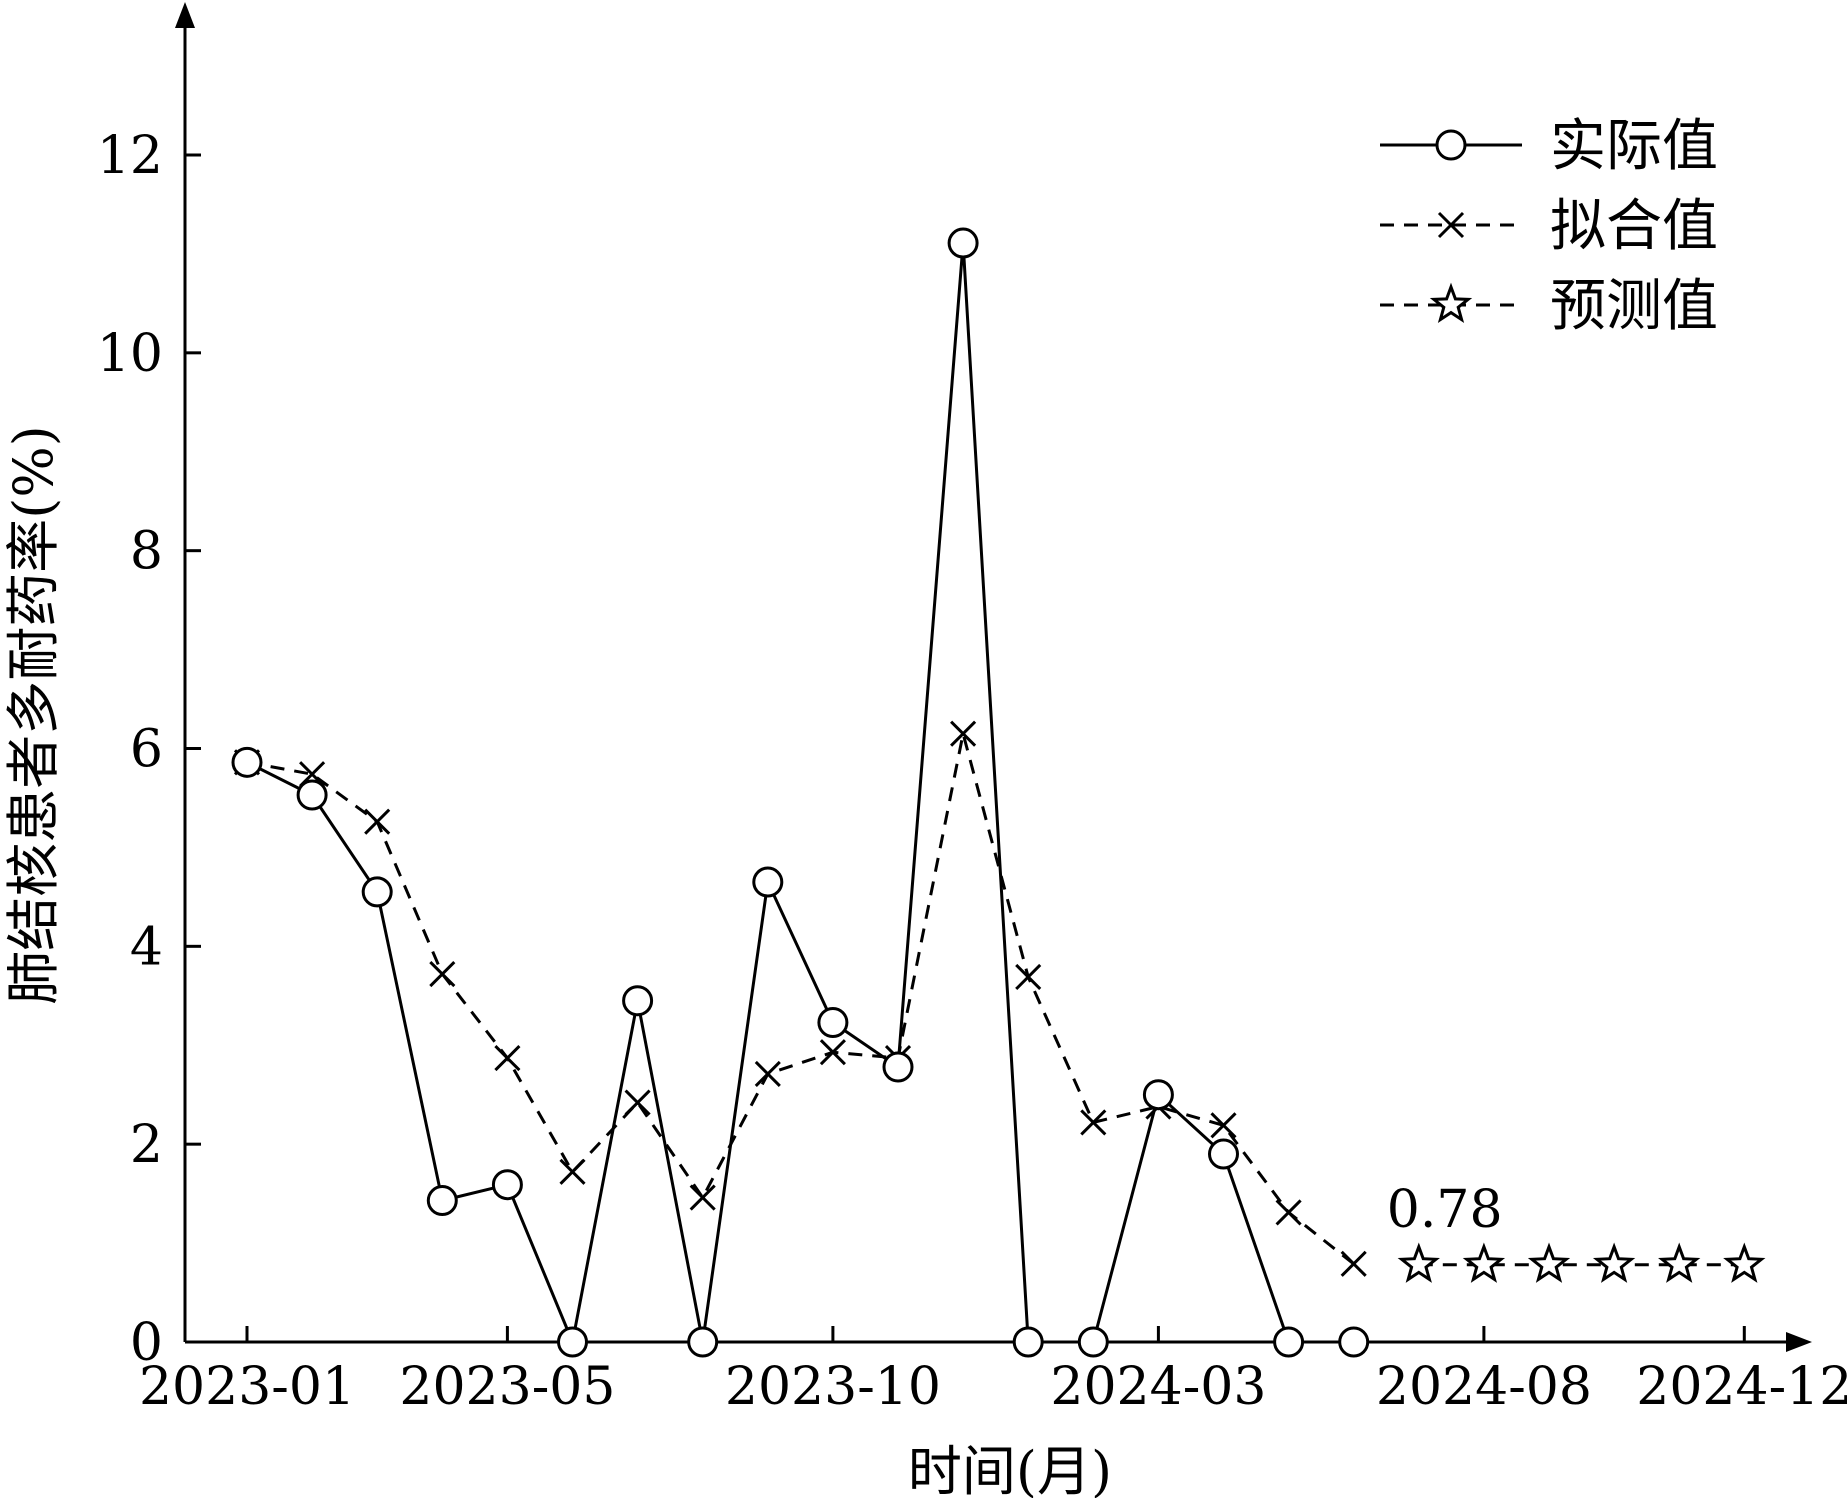 The width and height of the screenshot is (1847, 1498). What do you see at coordinates (1799, 1342) in the screenshot?
I see `x-axis-arrow` at bounding box center [1799, 1342].